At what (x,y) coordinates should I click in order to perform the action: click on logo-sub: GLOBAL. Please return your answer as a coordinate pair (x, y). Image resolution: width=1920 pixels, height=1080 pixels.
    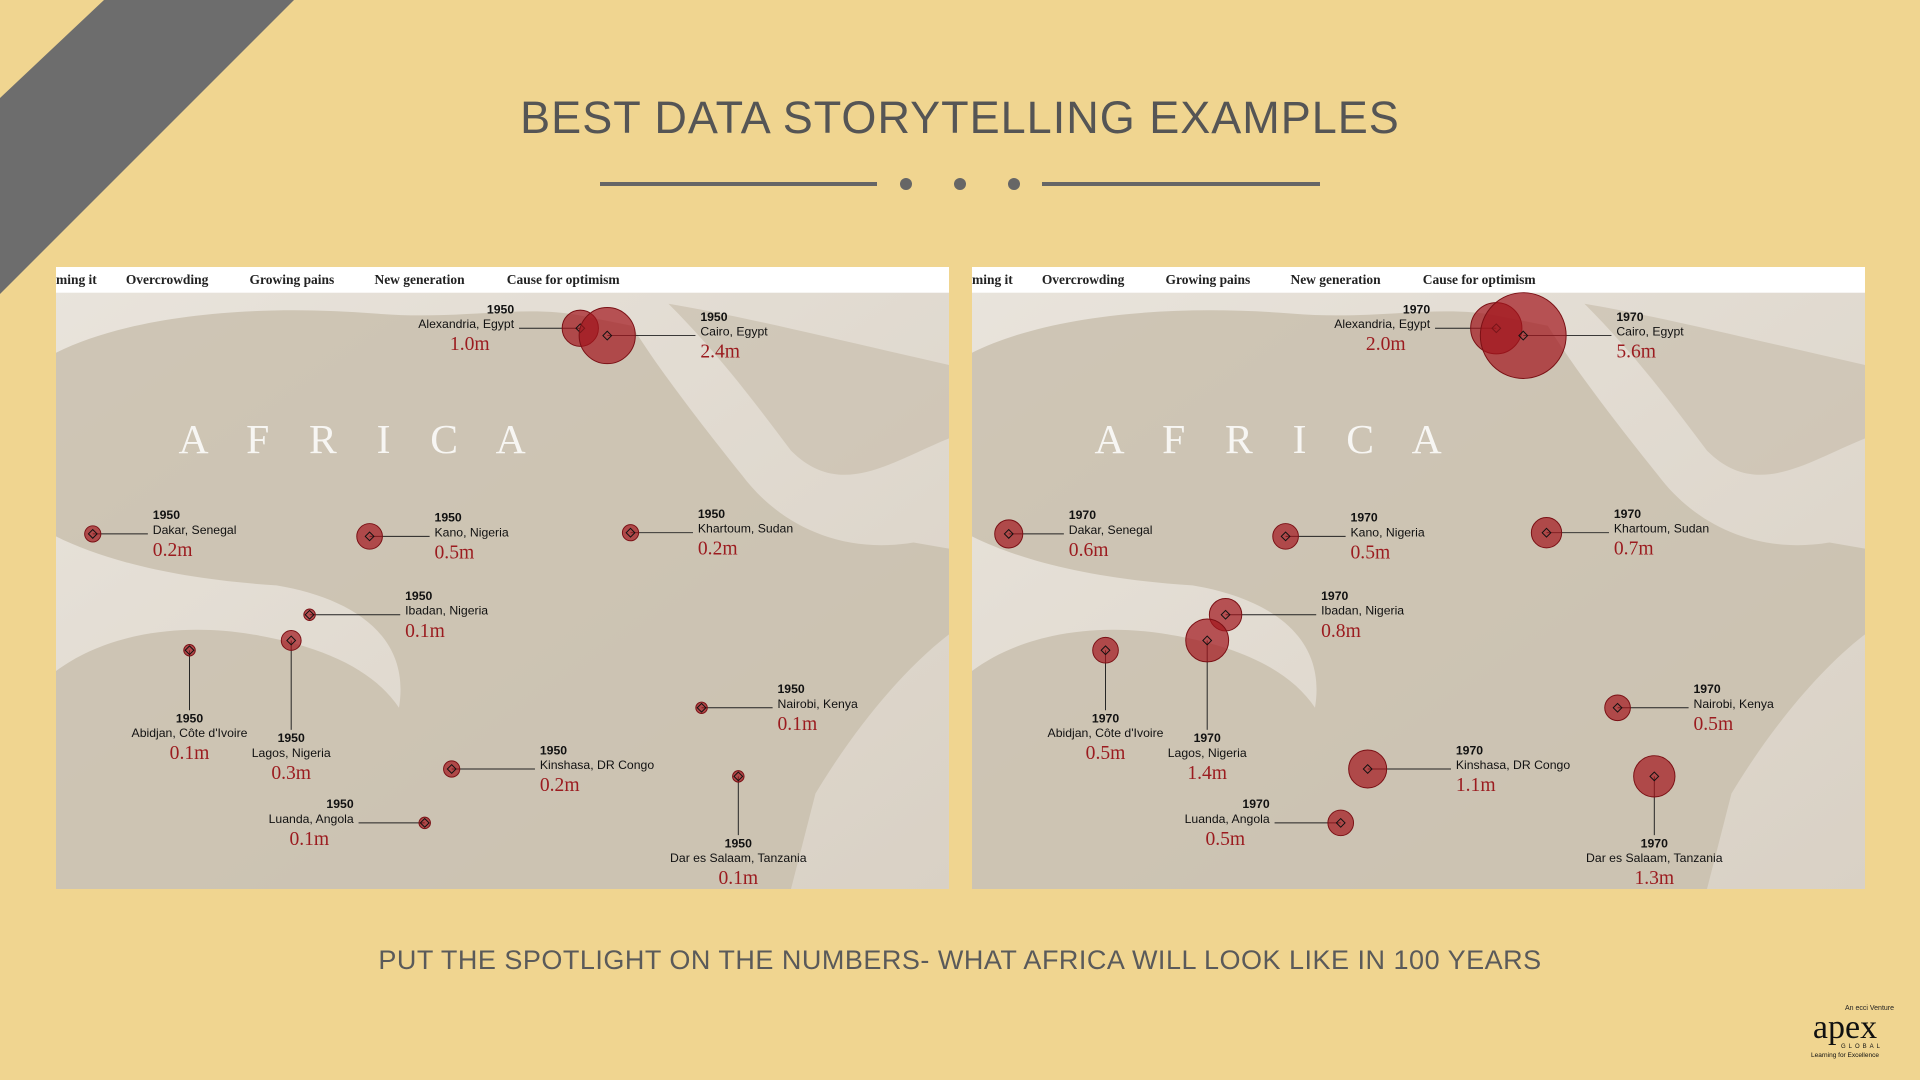
    Looking at the image, I should click on (1862, 1047).